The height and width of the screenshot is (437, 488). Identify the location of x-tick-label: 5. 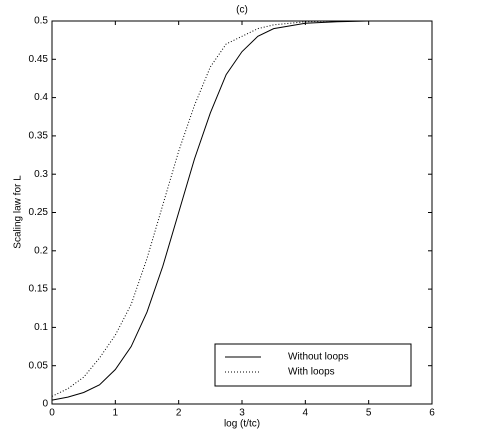
(369, 413).